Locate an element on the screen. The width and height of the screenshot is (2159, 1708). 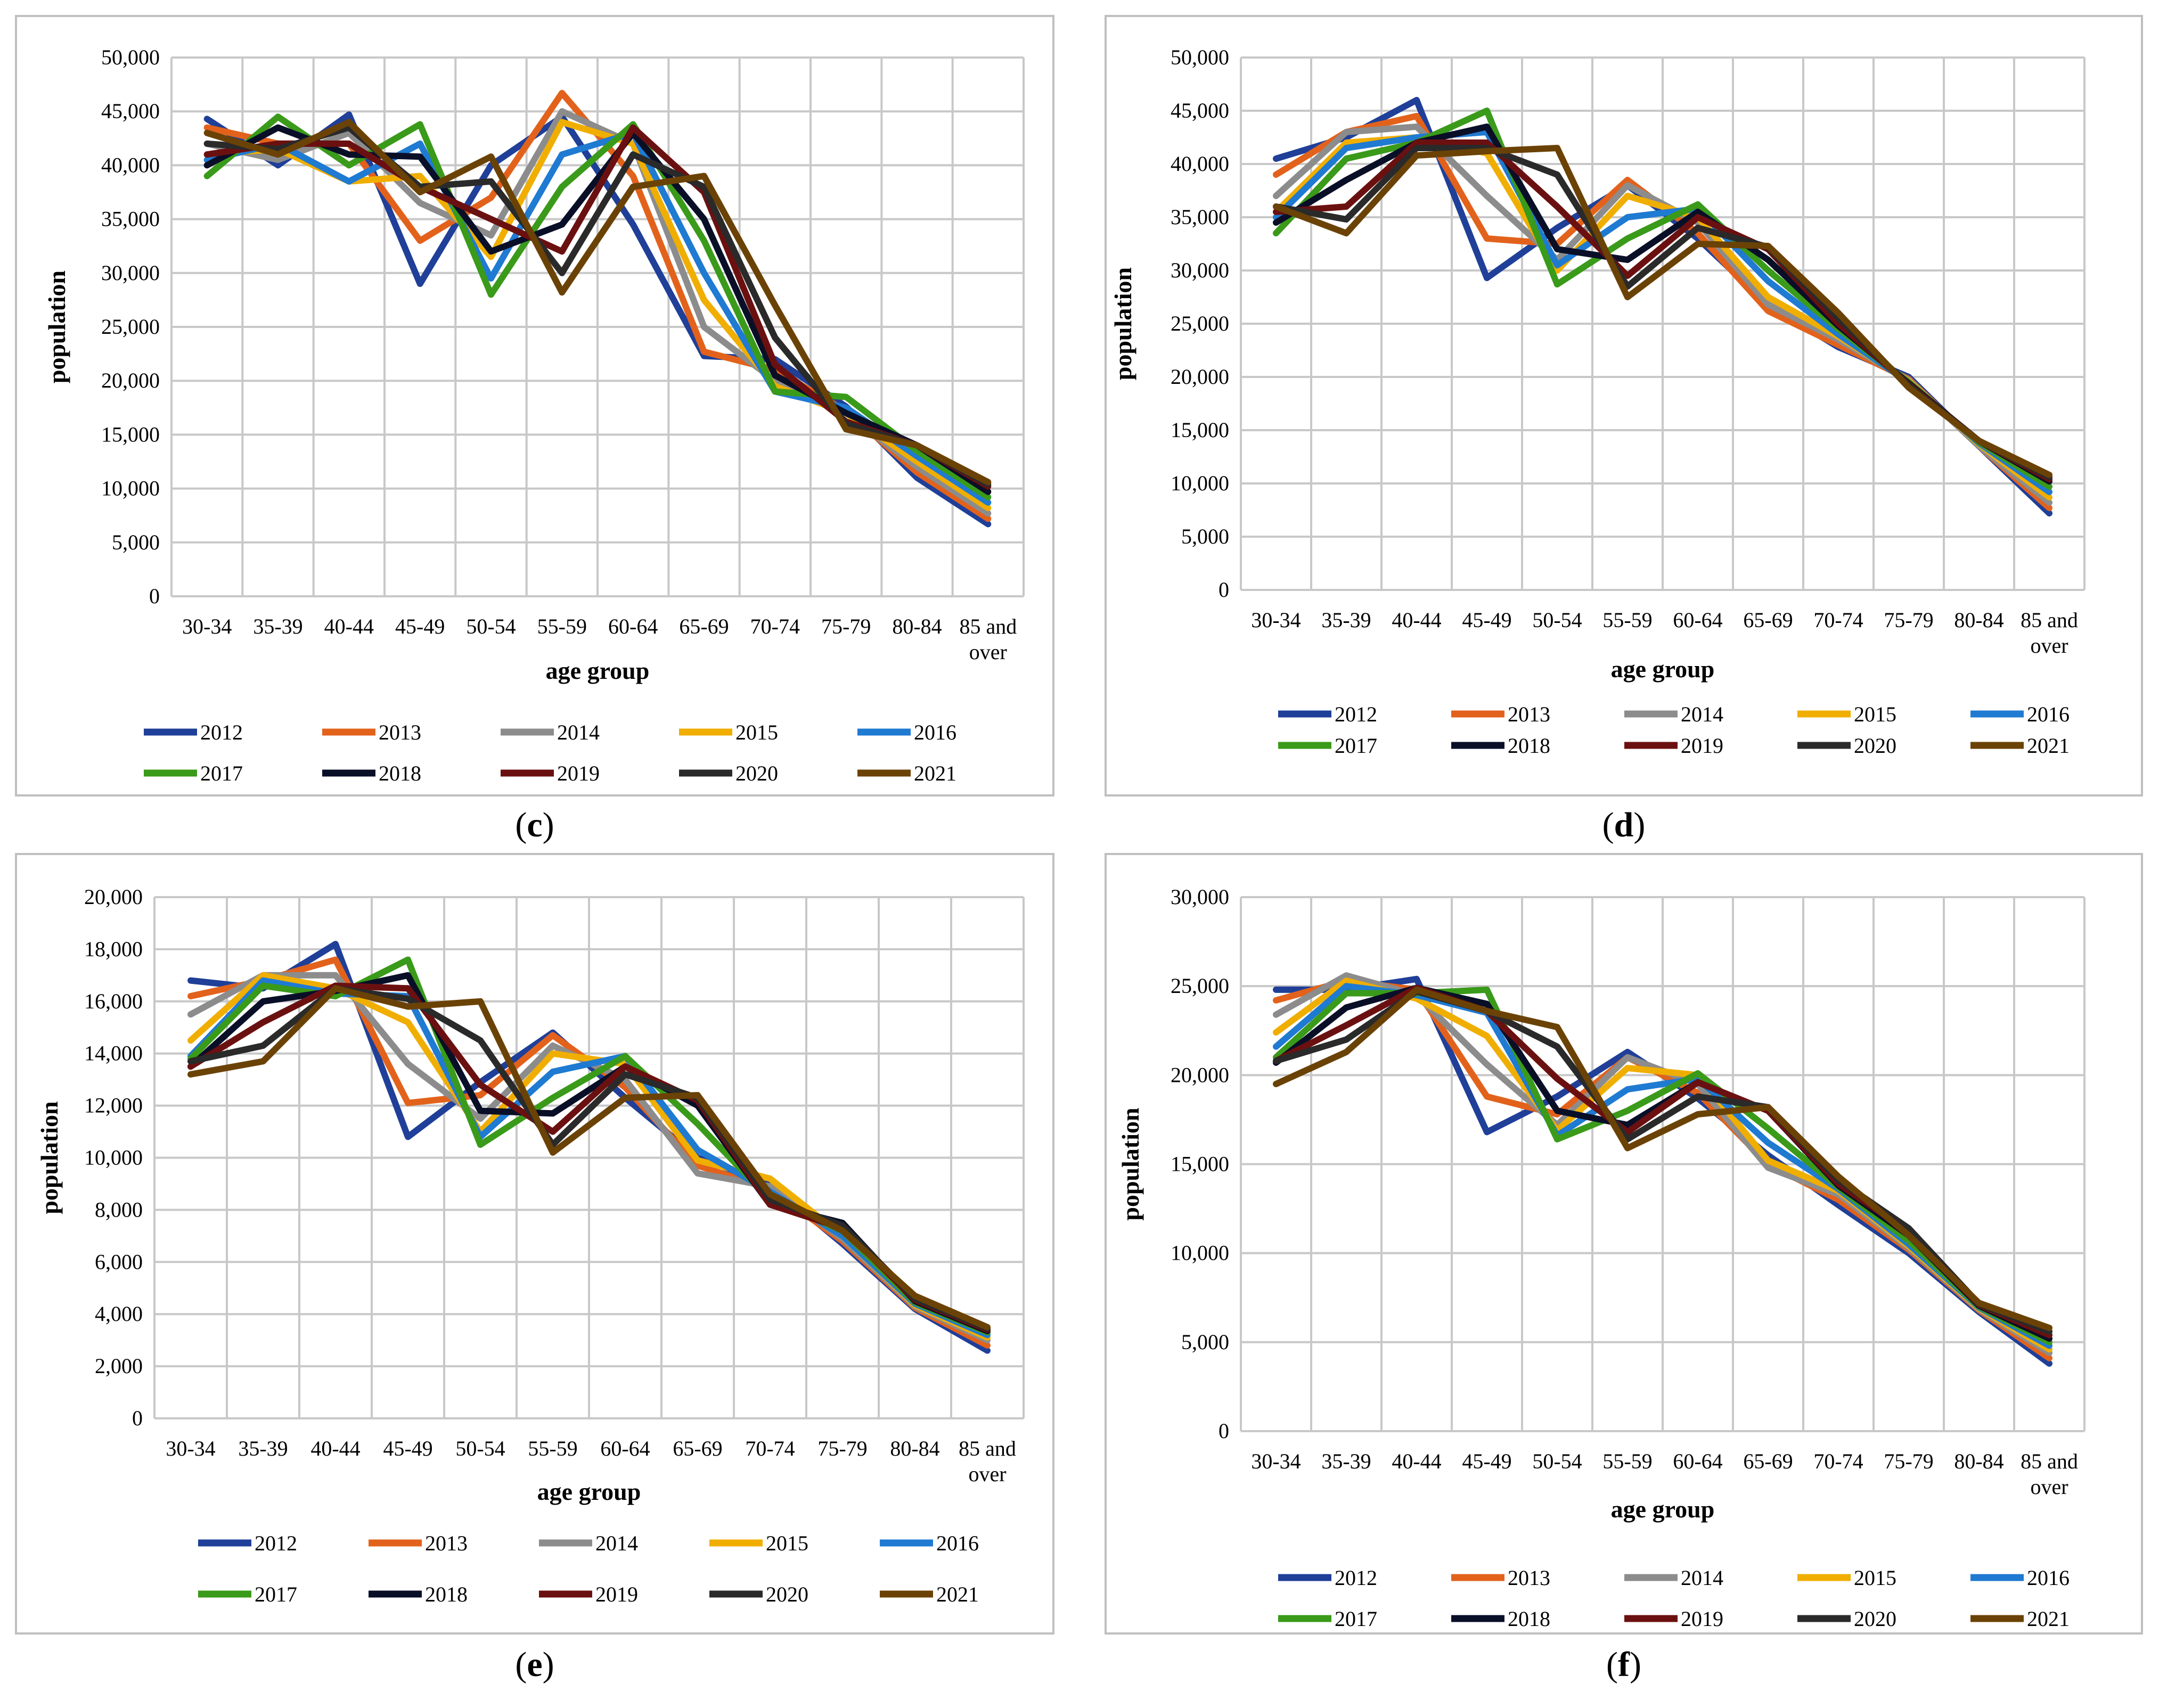
y-tick-label: 4,000 is located at coordinates (119, 1314).